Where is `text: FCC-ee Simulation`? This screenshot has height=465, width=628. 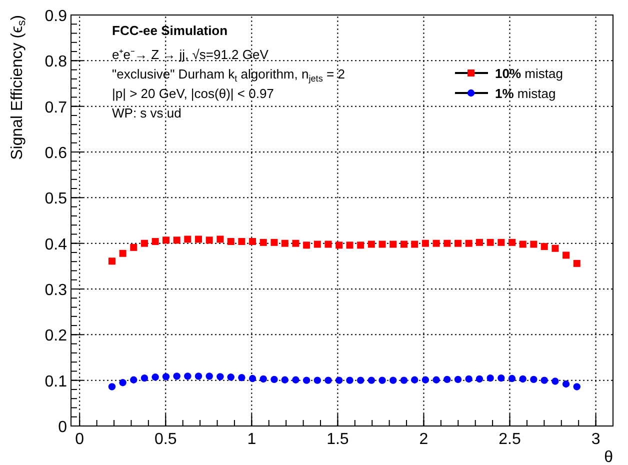
text: FCC-ee Simulation is located at coordinates (170, 30).